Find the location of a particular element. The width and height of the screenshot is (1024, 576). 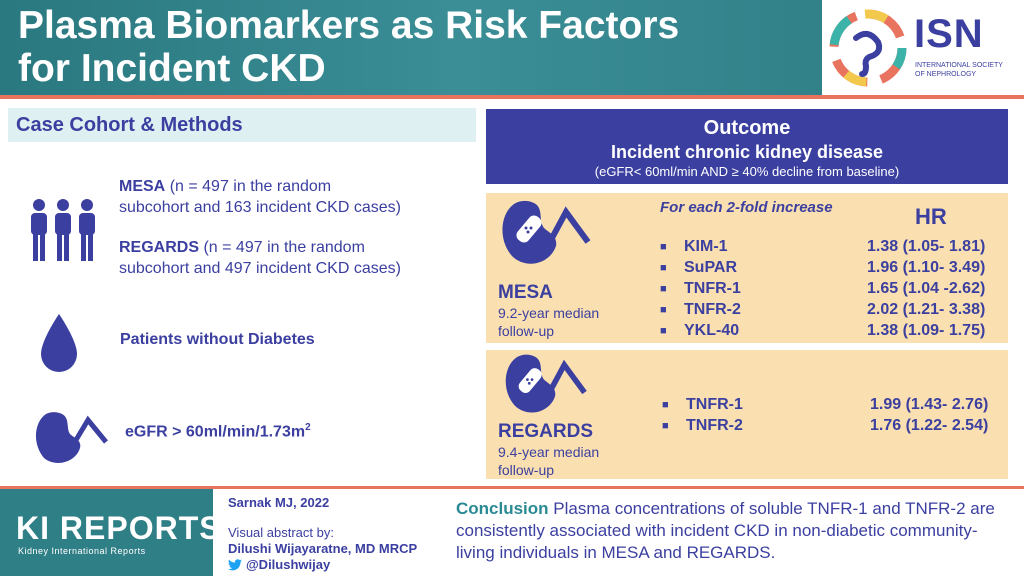

hazard-ratio: 1.65 (1.04 -2.62) is located at coordinates (926, 288).